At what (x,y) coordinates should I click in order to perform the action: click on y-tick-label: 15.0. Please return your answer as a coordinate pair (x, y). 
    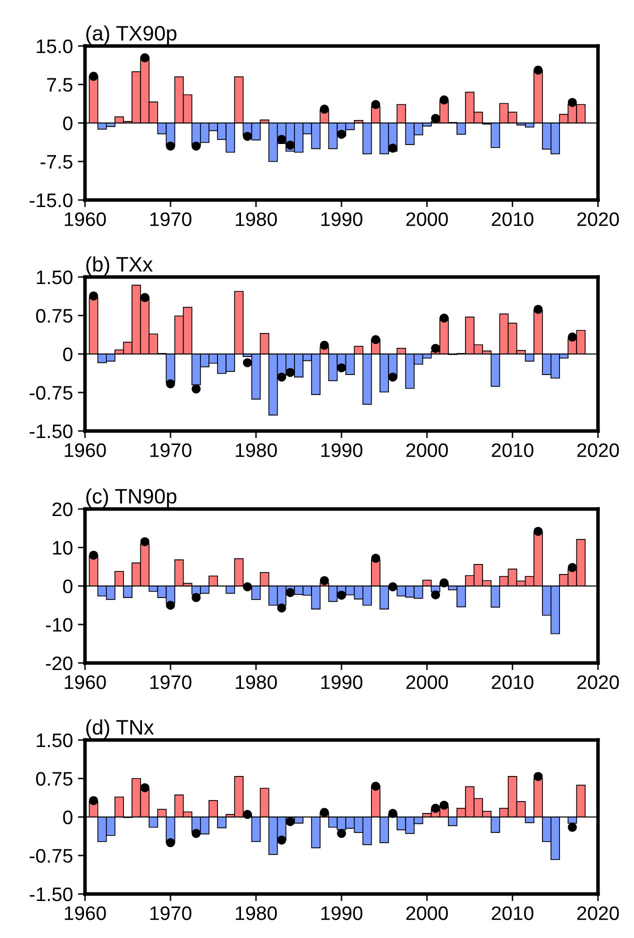
    Looking at the image, I should click on (54, 46).